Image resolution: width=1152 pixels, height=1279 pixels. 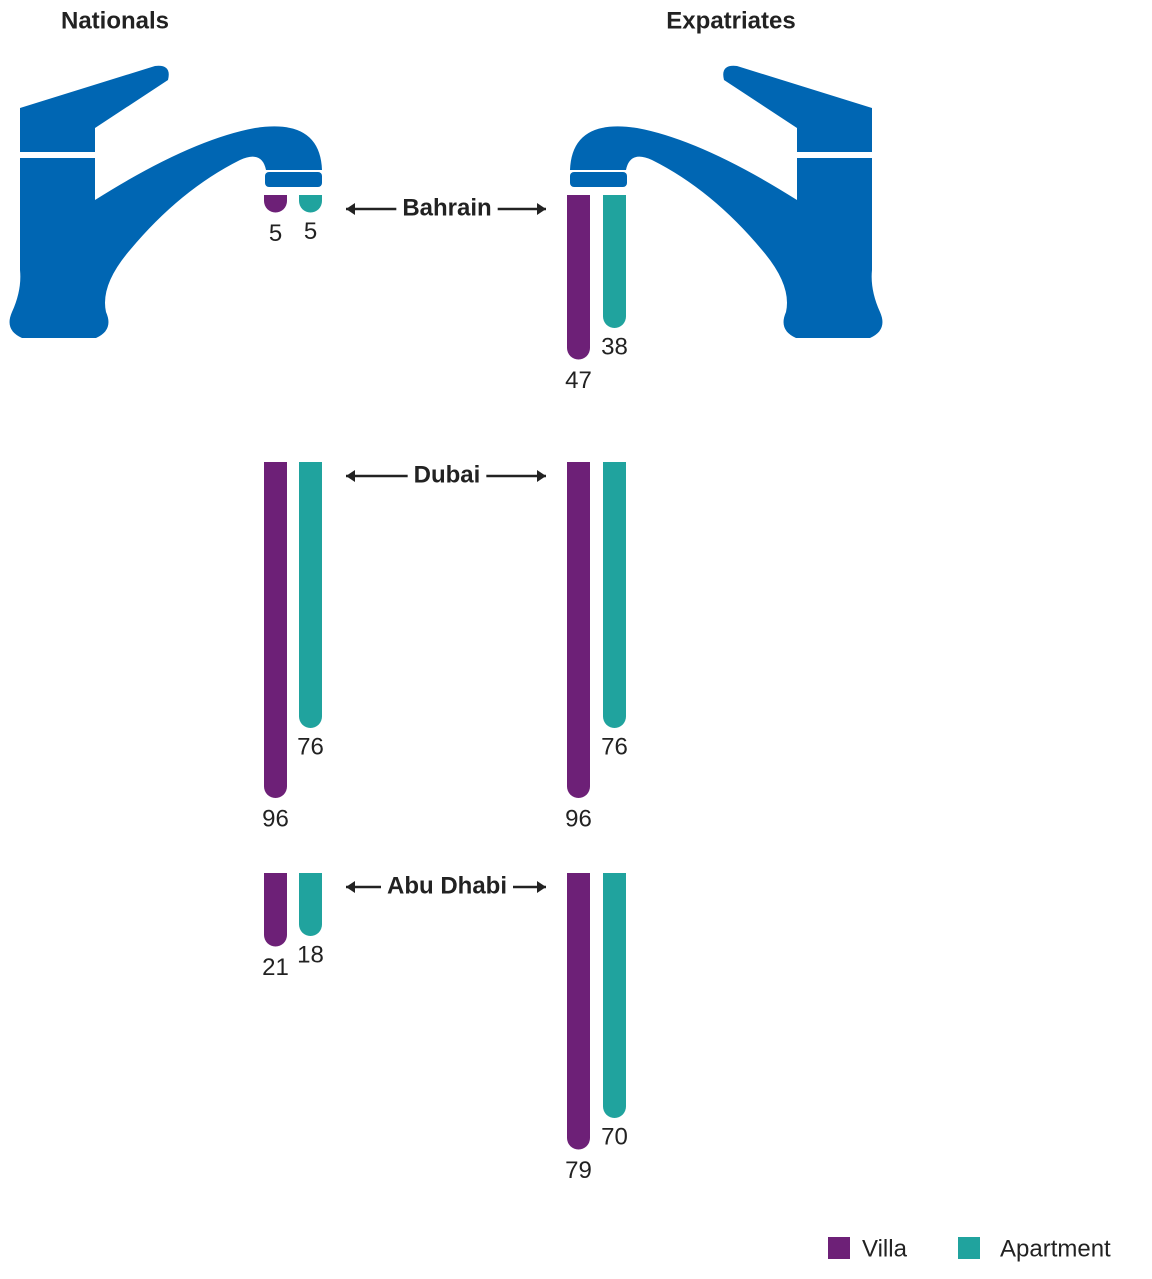 What do you see at coordinates (115, 20) in the screenshot?
I see `panel-title: Nationals` at bounding box center [115, 20].